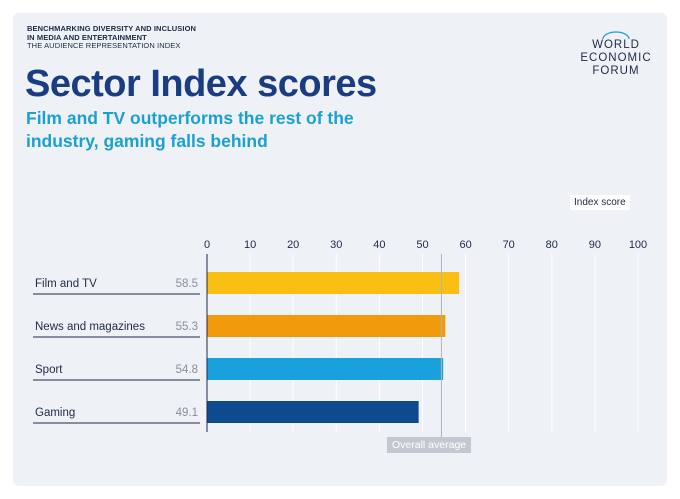 The width and height of the screenshot is (680, 499). Describe the element at coordinates (552, 245) in the screenshot. I see `x-tick-label: 80` at that location.